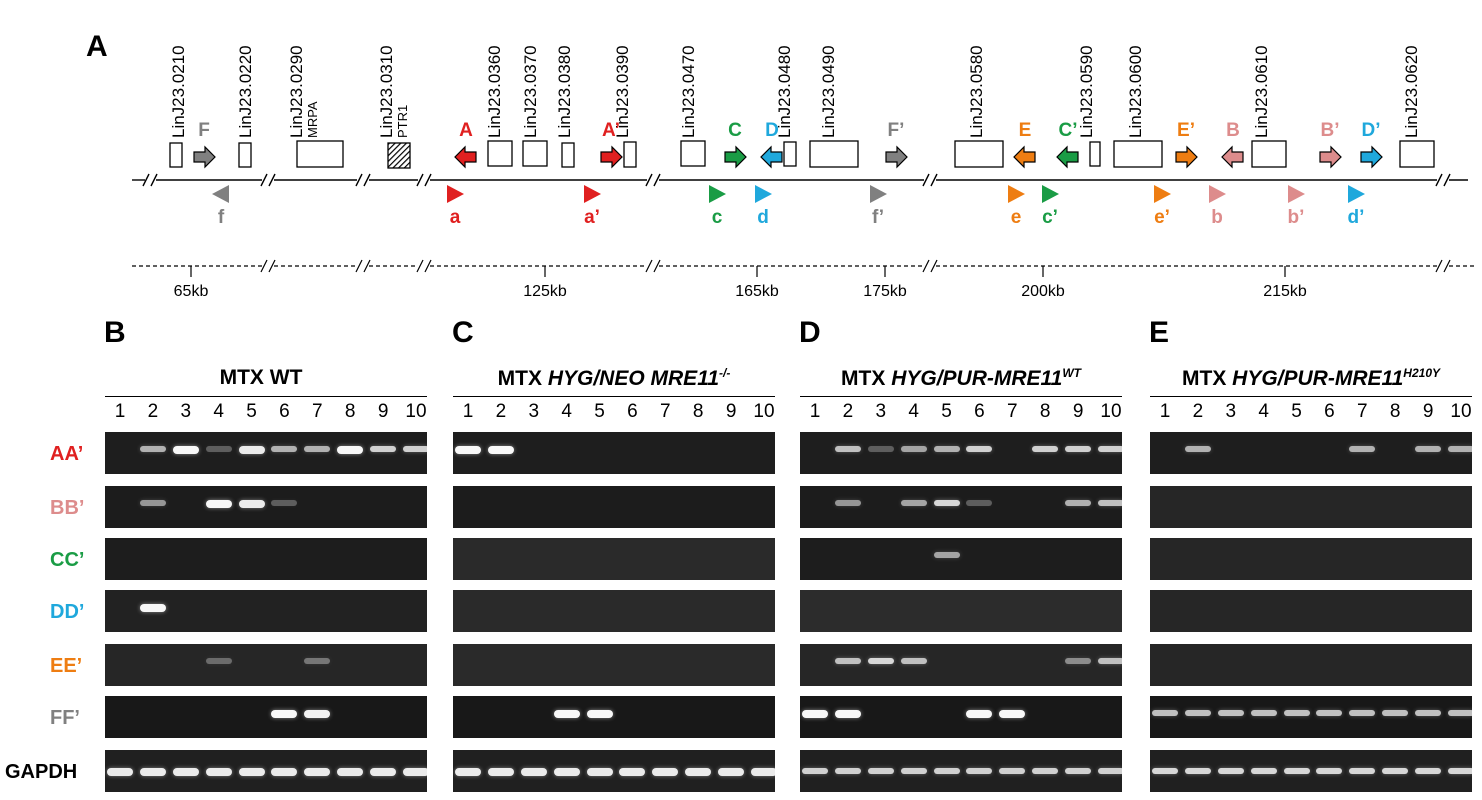  Describe the element at coordinates (261, 378) in the screenshot. I see `panel-title: MTX WT` at that location.